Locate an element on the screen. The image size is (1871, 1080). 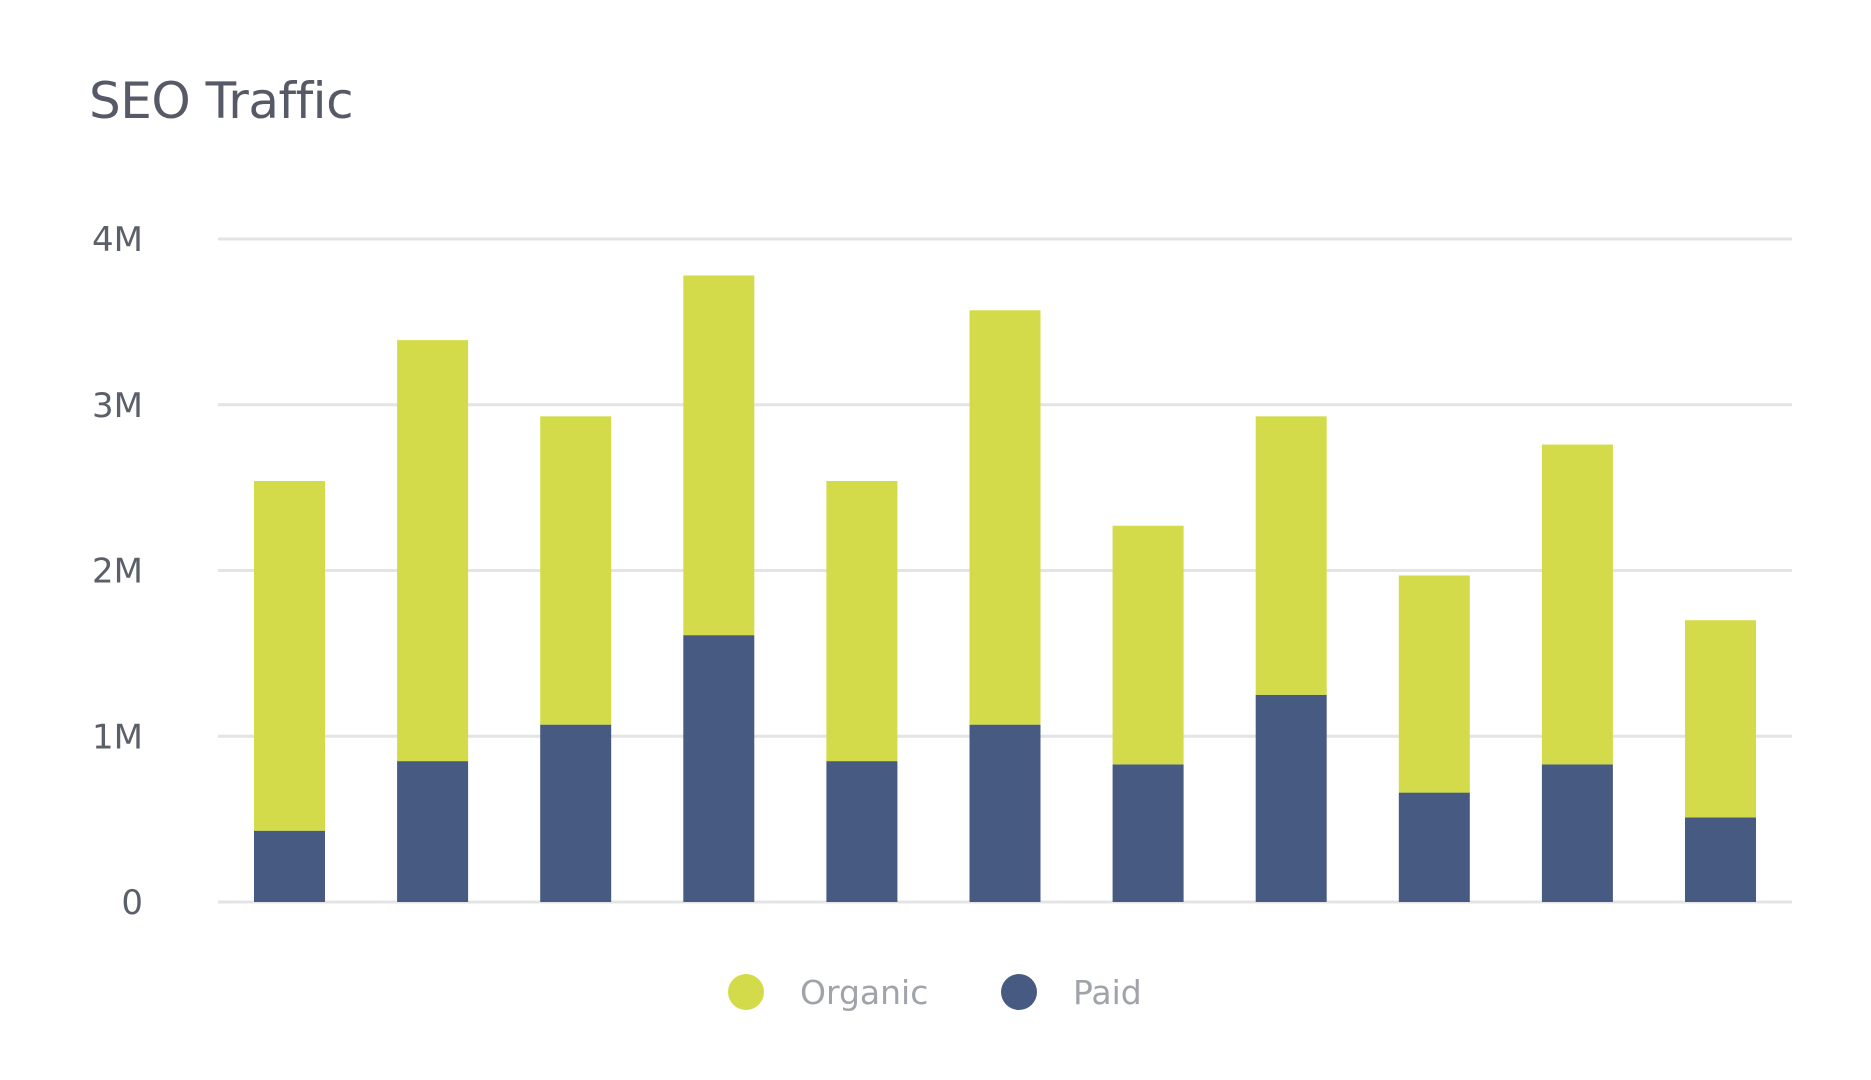
y-tick-label: 1M is located at coordinates (117, 737).